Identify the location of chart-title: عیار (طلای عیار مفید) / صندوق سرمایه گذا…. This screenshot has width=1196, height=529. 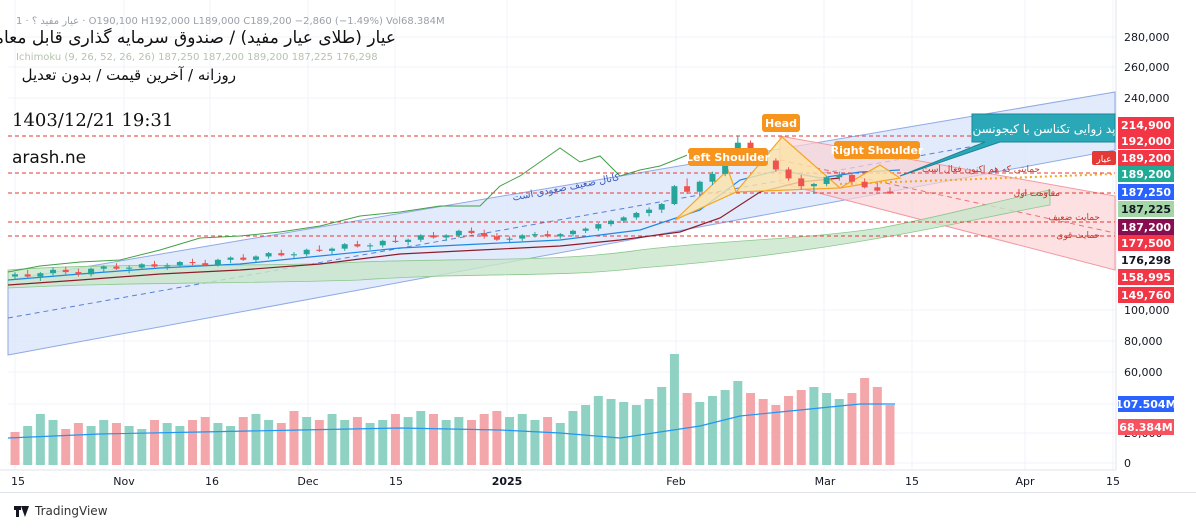
(198, 38).